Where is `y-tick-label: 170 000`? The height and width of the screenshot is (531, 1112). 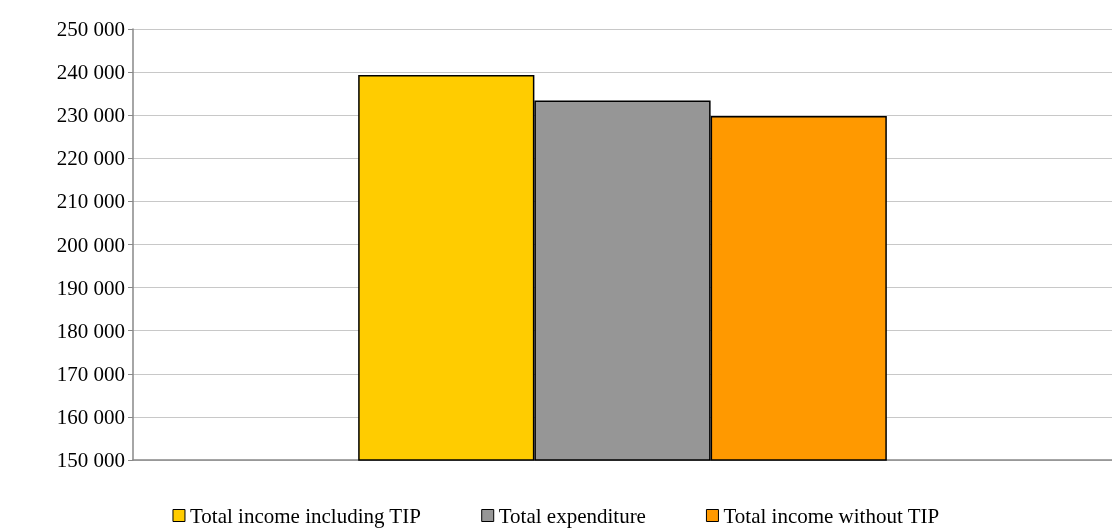 y-tick-label: 170 000 is located at coordinates (90, 373).